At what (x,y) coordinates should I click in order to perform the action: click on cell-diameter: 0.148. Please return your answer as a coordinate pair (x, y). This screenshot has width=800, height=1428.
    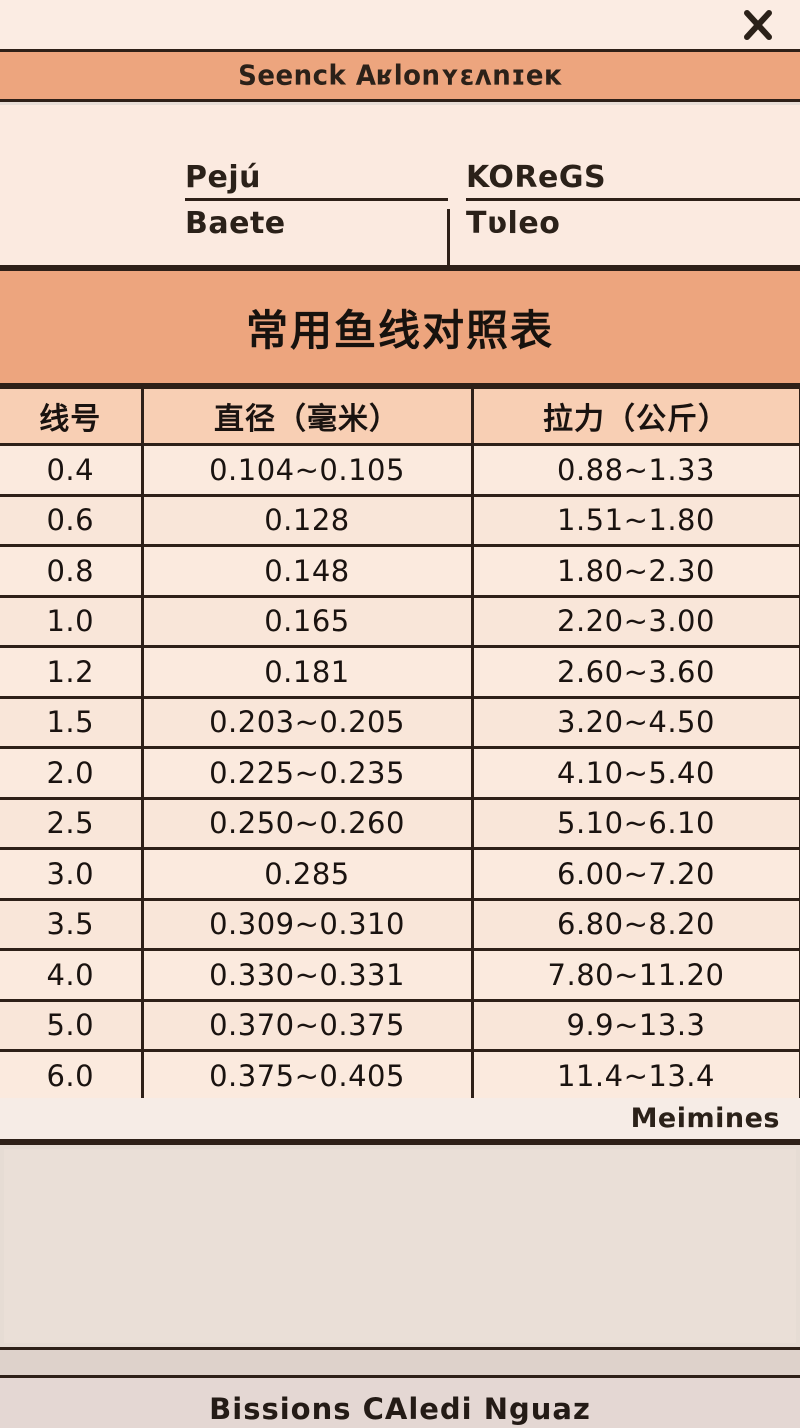
    Looking at the image, I should click on (308, 571).